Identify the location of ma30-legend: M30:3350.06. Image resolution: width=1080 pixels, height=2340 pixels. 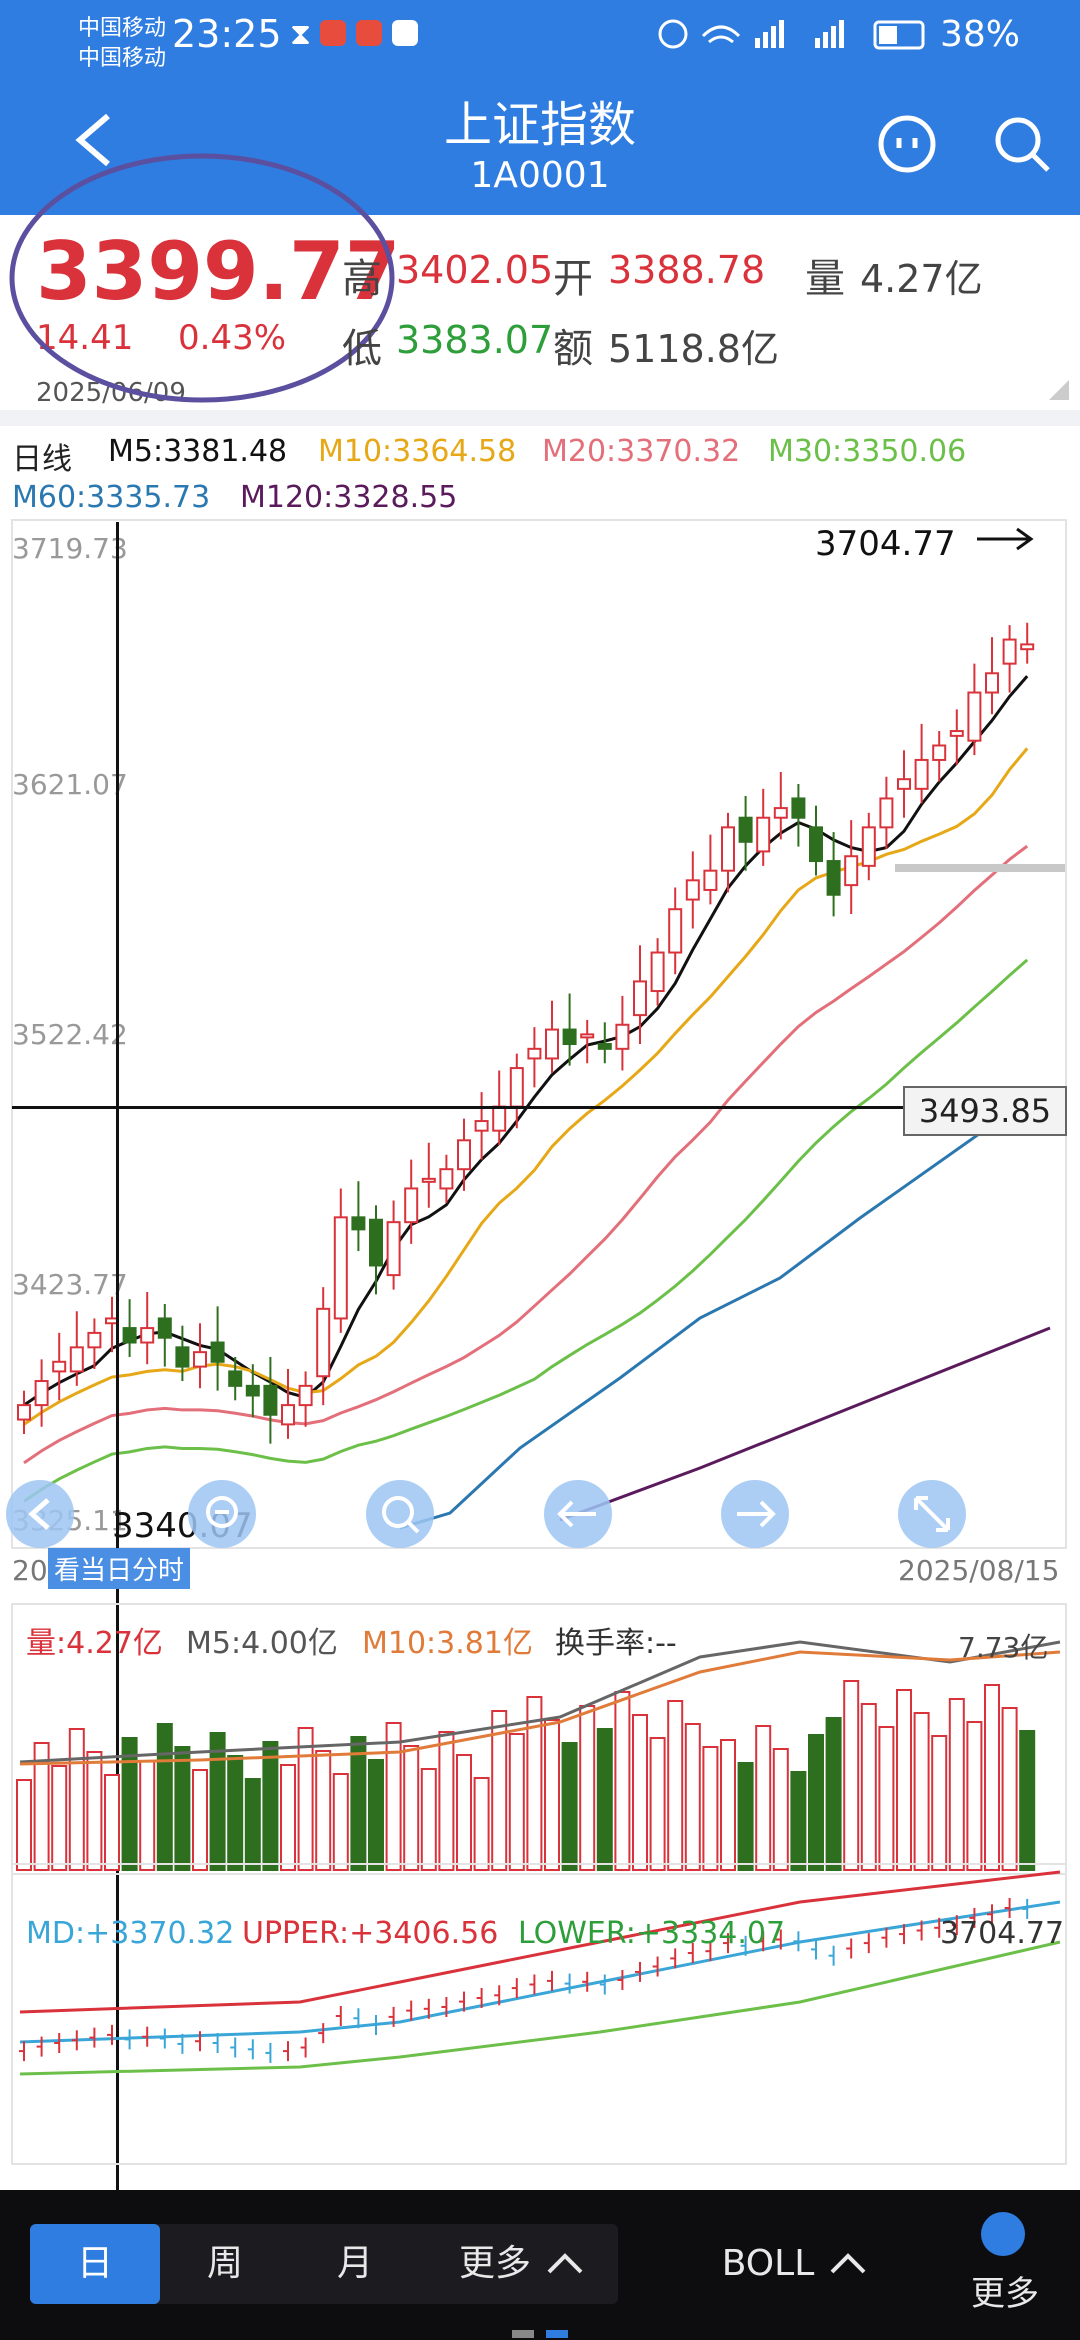
(867, 451).